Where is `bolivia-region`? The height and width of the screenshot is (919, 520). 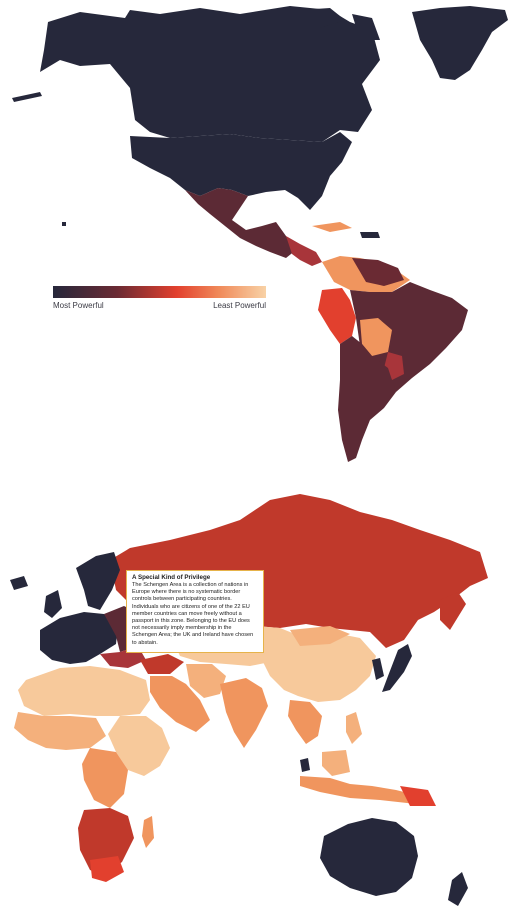 bolivia-region is located at coordinates (376, 337).